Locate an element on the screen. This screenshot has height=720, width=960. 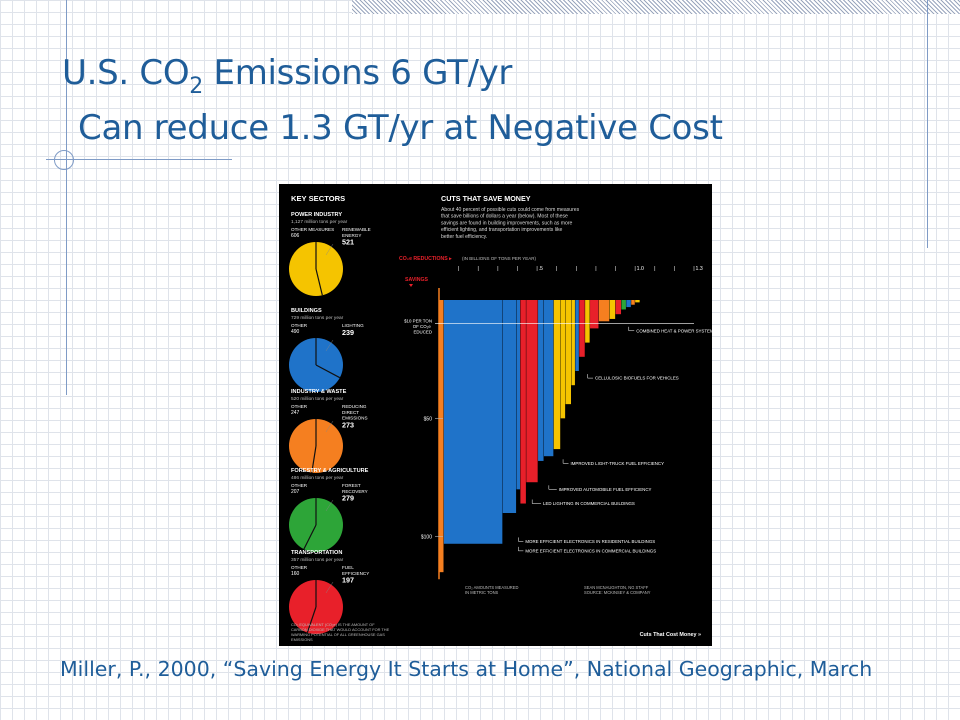
units-note: CO₂ AMOUNTS MEASURED IN METRIC TONS is located at coordinates (491, 590).